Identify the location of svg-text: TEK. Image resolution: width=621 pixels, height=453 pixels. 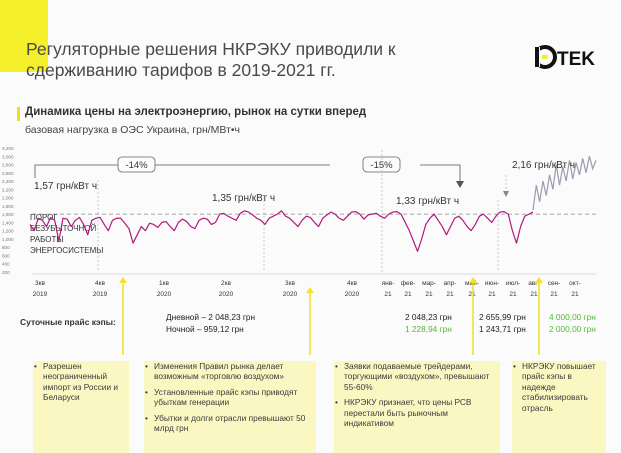
(576, 59).